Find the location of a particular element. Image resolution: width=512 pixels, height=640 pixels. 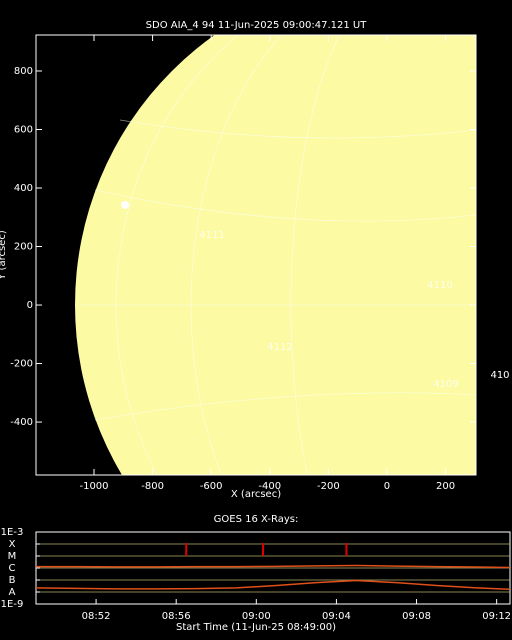

y-tick-label: -200 is located at coordinates (21, 364).